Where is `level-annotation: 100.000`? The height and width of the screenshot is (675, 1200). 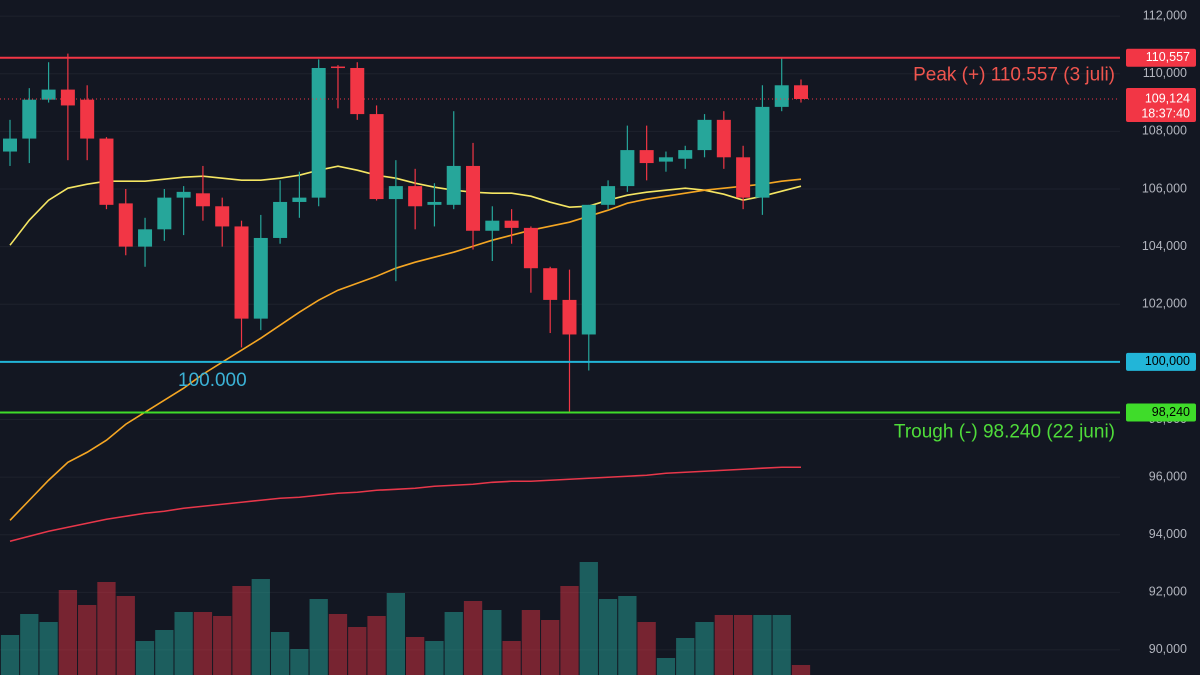
level-annotation: 100.000 is located at coordinates (212, 380).